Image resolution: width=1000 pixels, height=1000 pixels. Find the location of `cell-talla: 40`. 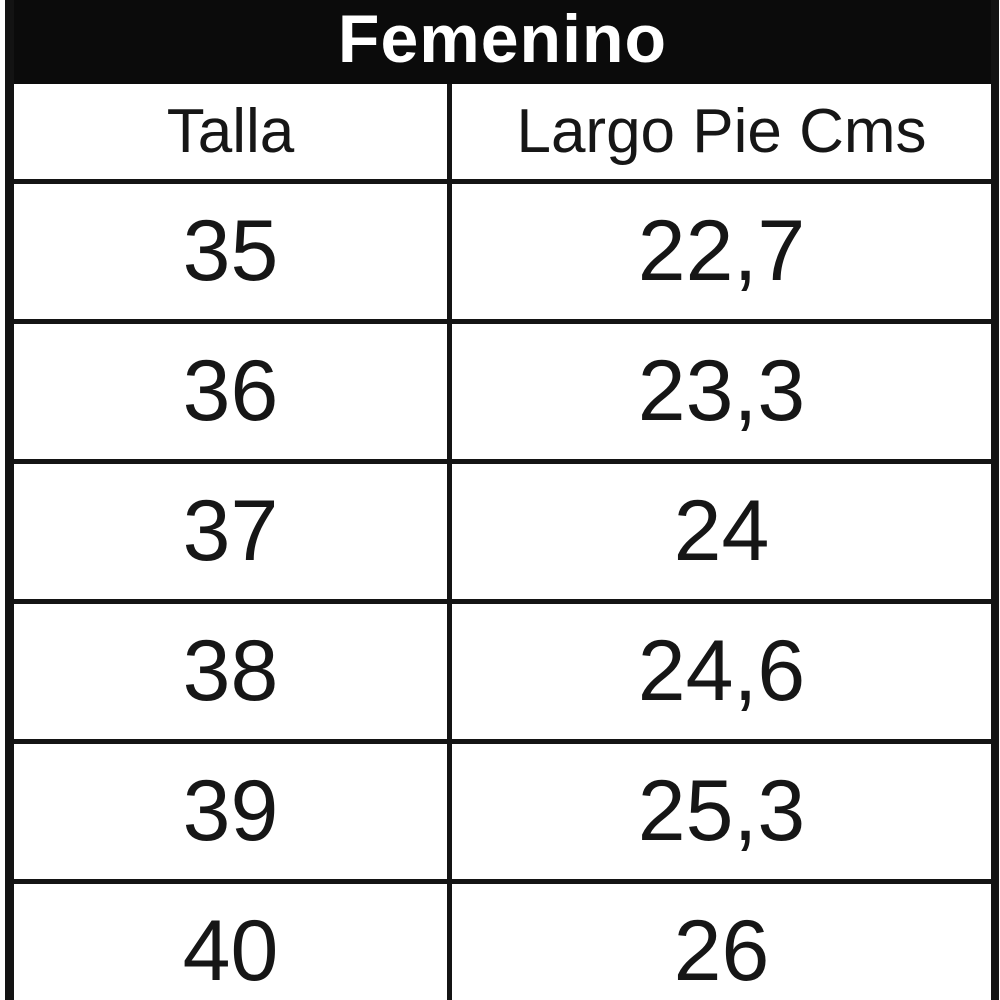

cell-talla: 40 is located at coordinates (233, 942).